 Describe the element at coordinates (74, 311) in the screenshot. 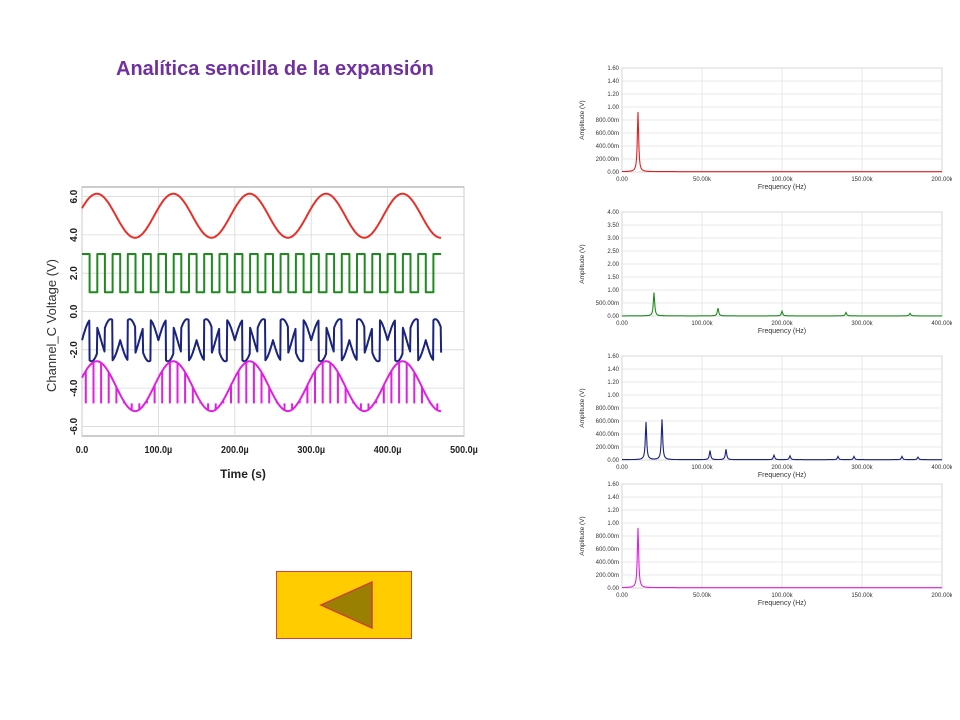

I see `y-tick-label: 0.0` at that location.